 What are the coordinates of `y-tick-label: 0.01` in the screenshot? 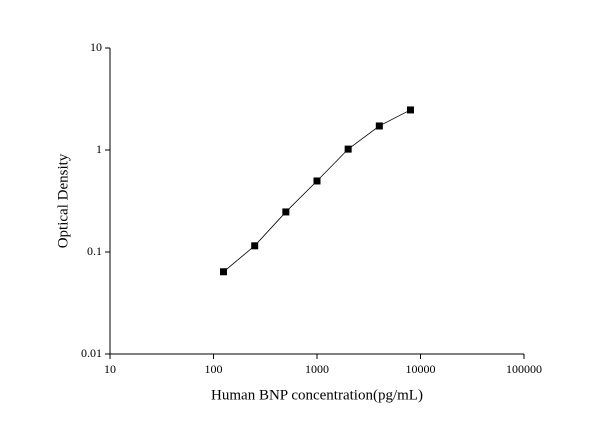 It's located at (91, 353).